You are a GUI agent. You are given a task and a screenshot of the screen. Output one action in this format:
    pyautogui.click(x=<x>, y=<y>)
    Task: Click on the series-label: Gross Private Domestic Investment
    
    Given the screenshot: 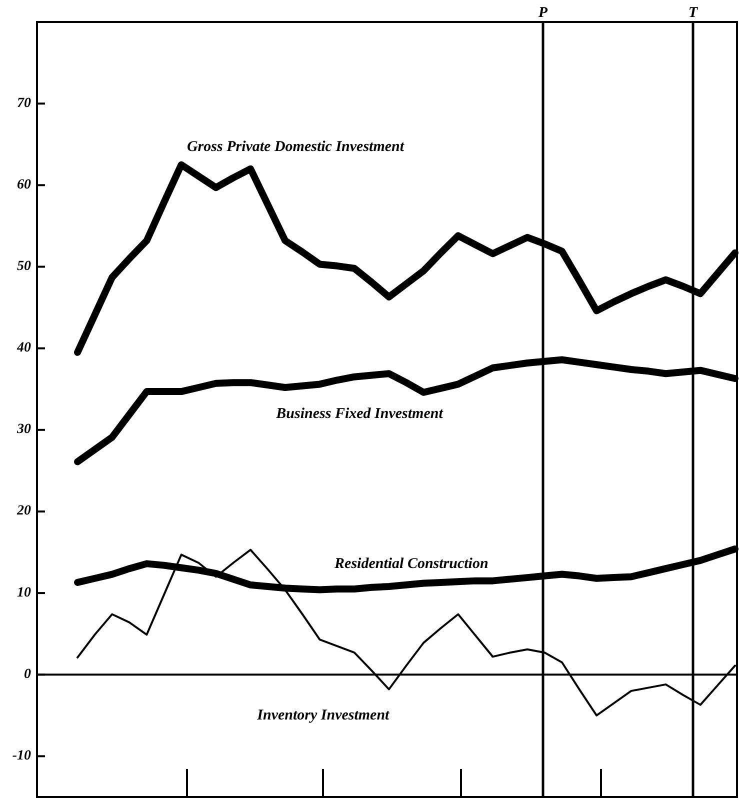 What is the action you would take?
    pyautogui.click(x=295, y=147)
    